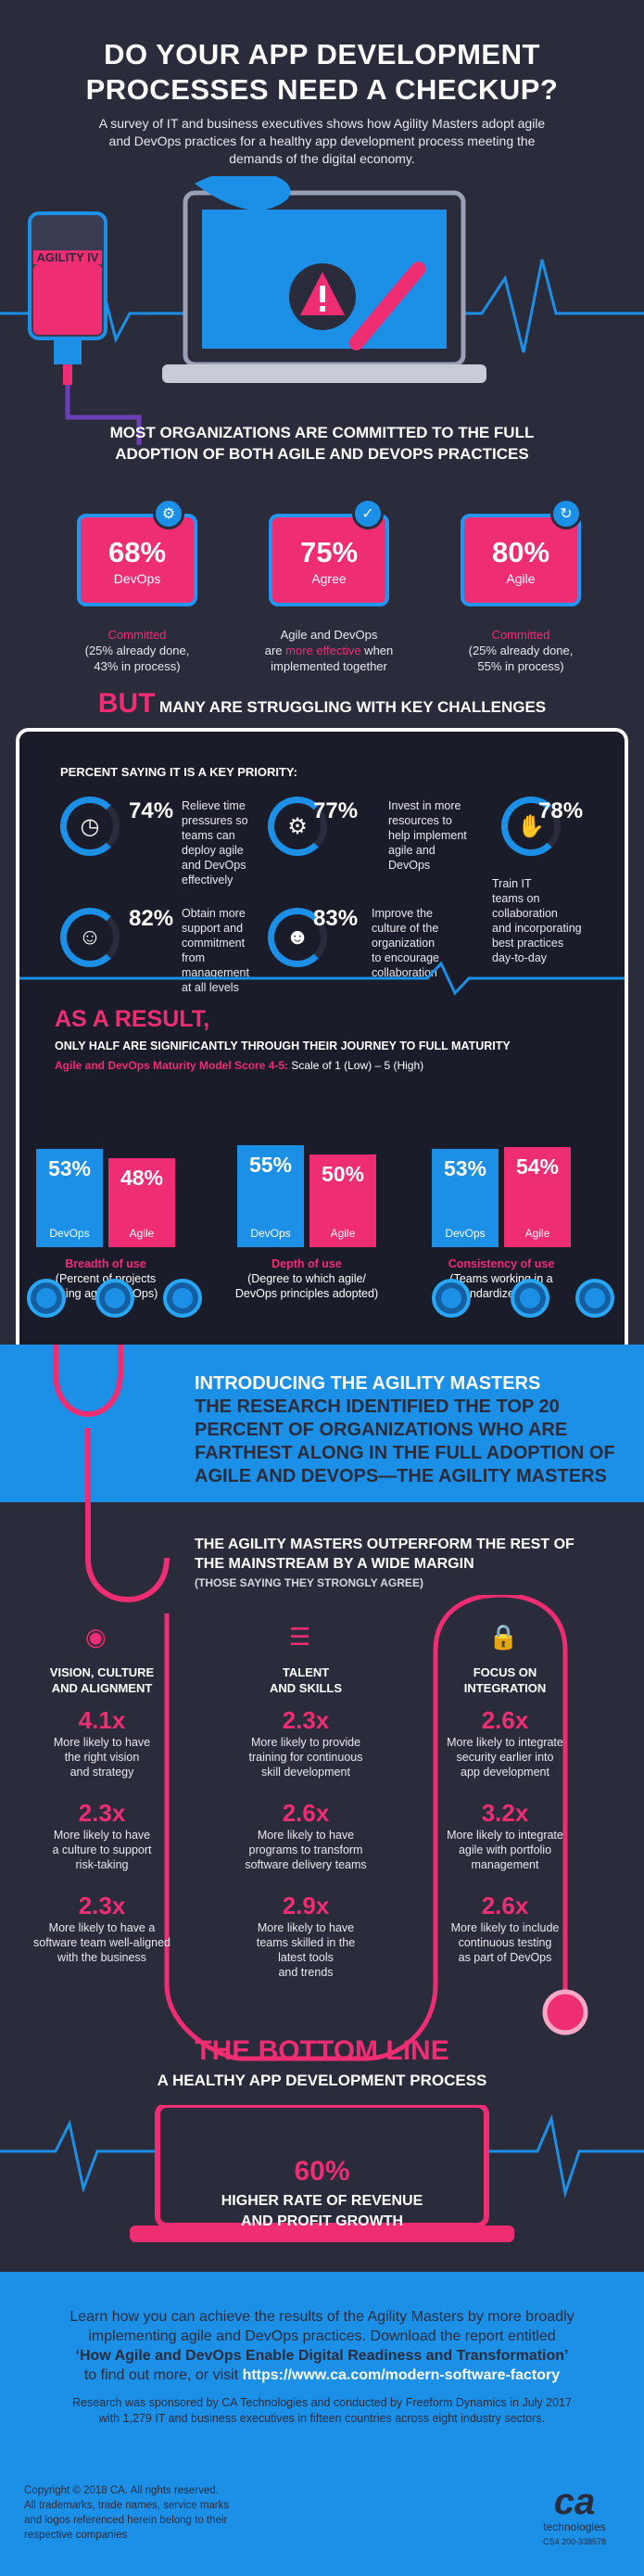 The height and width of the screenshot is (2576, 644). I want to click on bar-series-label: Agile, so click(537, 1233).